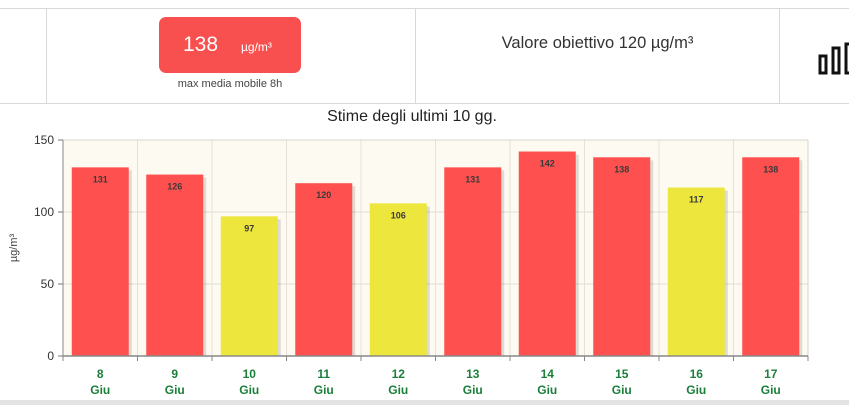  What do you see at coordinates (230, 45) in the screenshot?
I see `current-value-badge: 138 µg/m³` at bounding box center [230, 45].